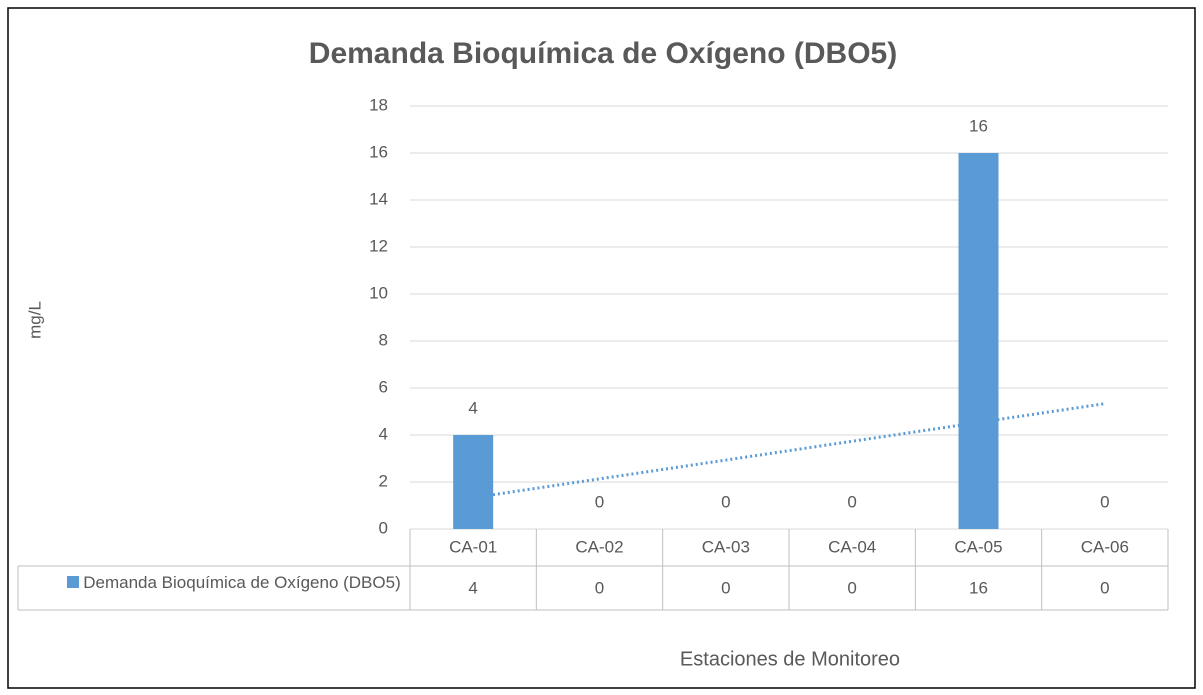 The width and height of the screenshot is (1203, 695). Describe the element at coordinates (978, 546) in the screenshot. I see `x-tick-label: CA-05` at that location.